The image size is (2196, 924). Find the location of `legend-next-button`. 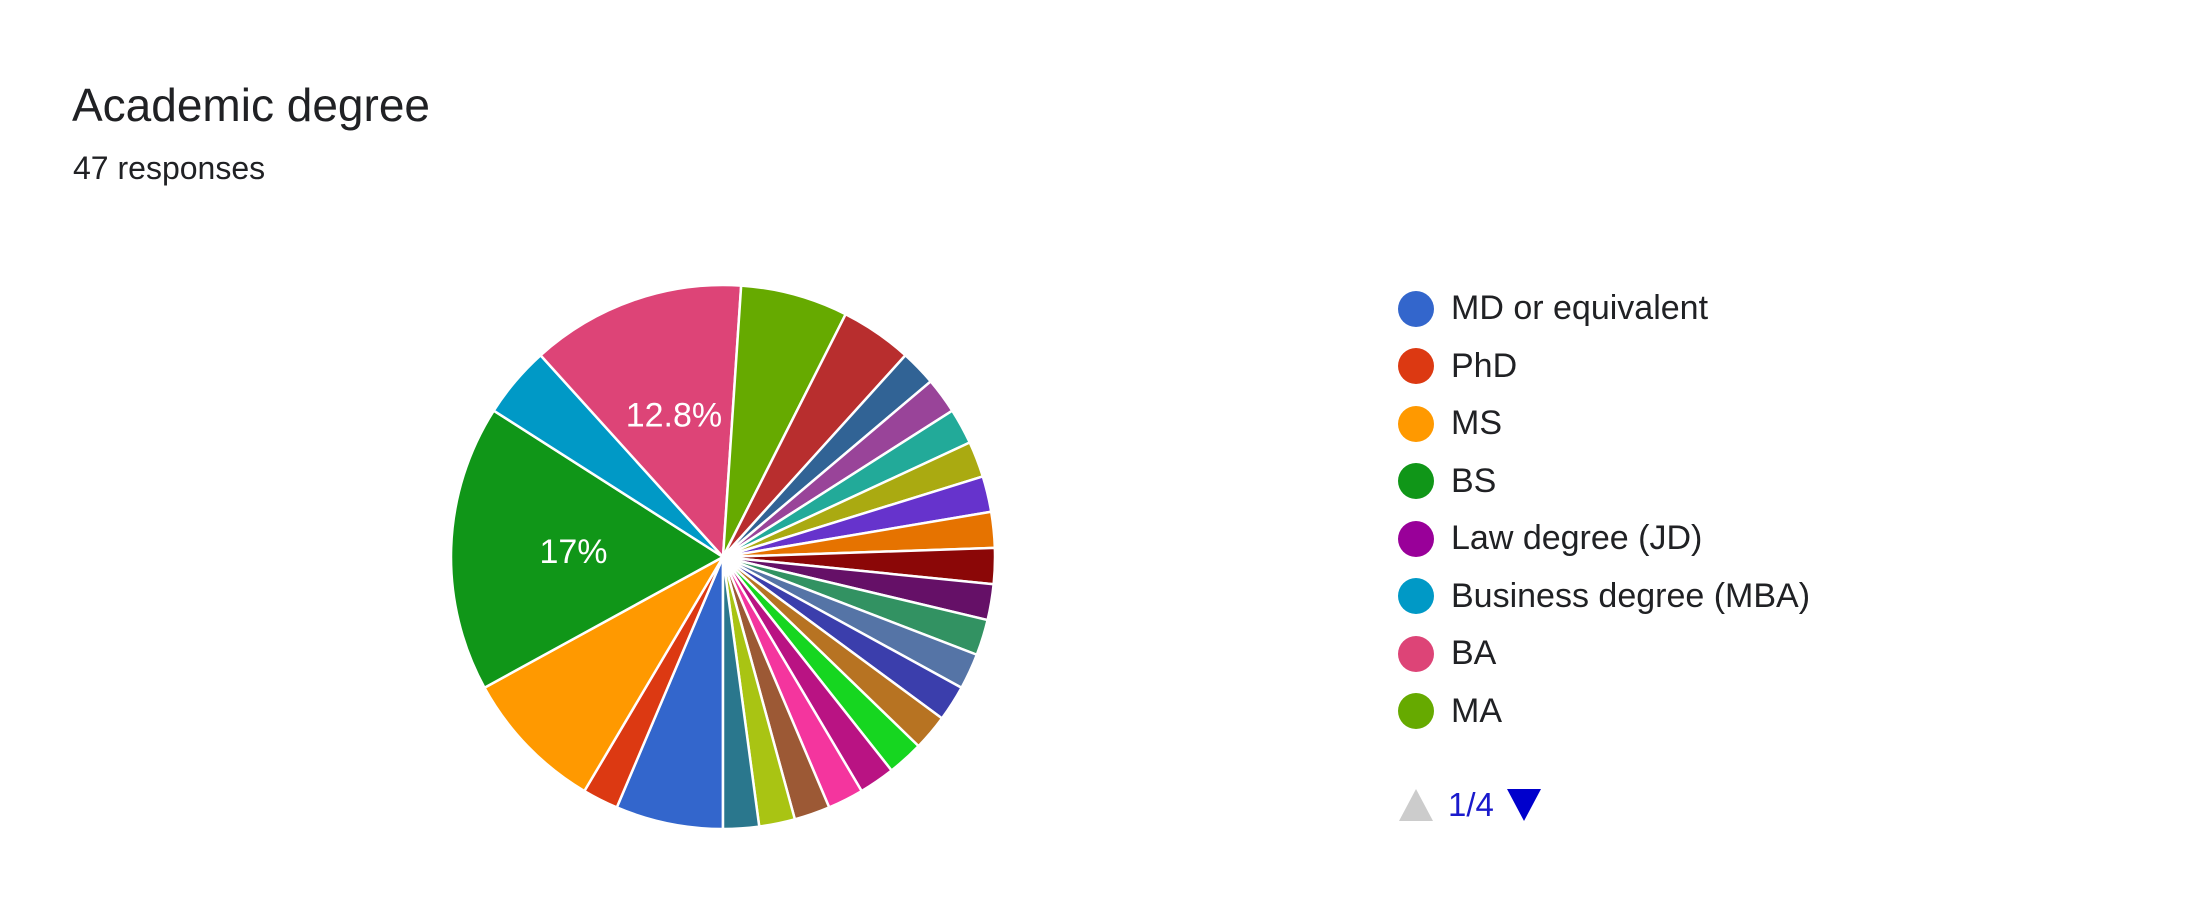

legend-next-button is located at coordinates (1524, 805).